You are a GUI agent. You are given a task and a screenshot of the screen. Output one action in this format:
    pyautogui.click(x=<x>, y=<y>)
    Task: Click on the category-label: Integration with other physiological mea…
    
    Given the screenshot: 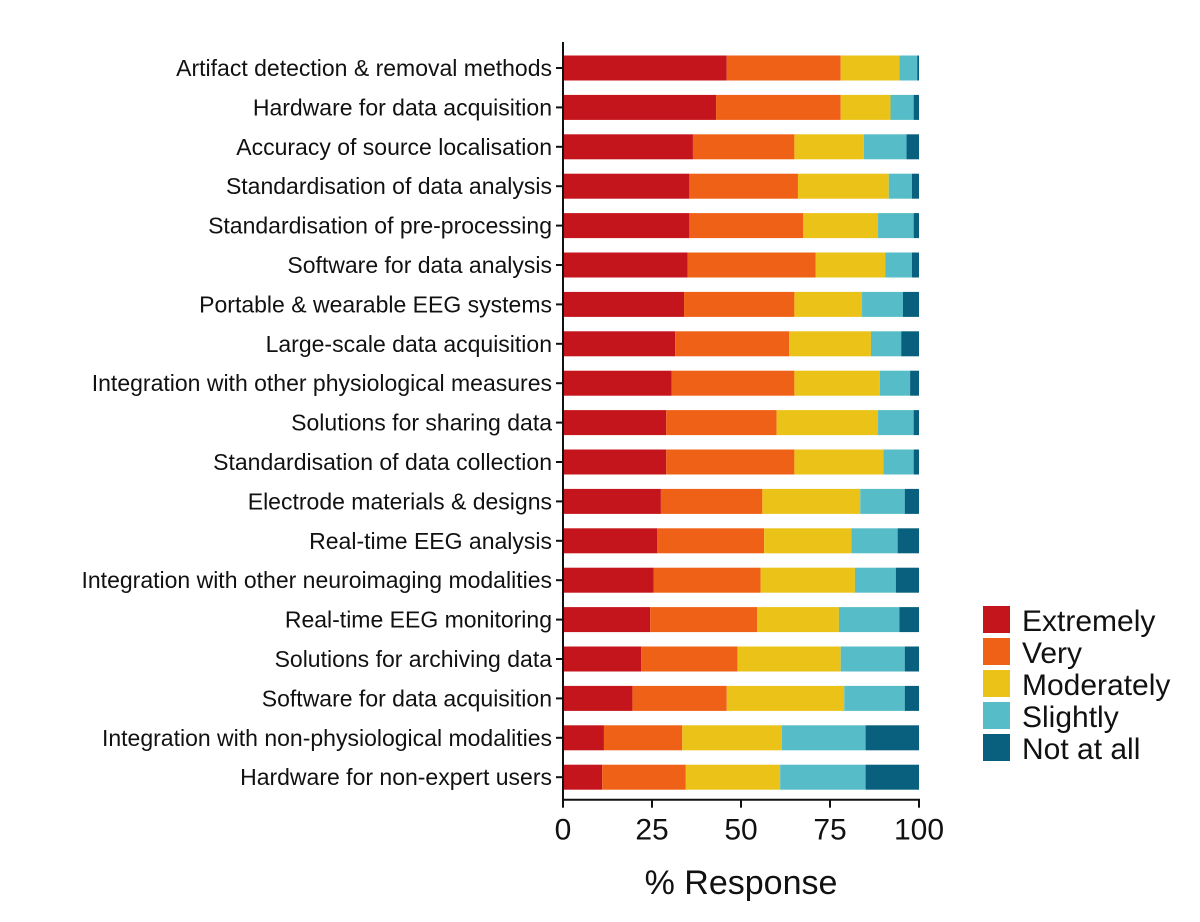 What is the action you would take?
    pyautogui.click(x=322, y=383)
    